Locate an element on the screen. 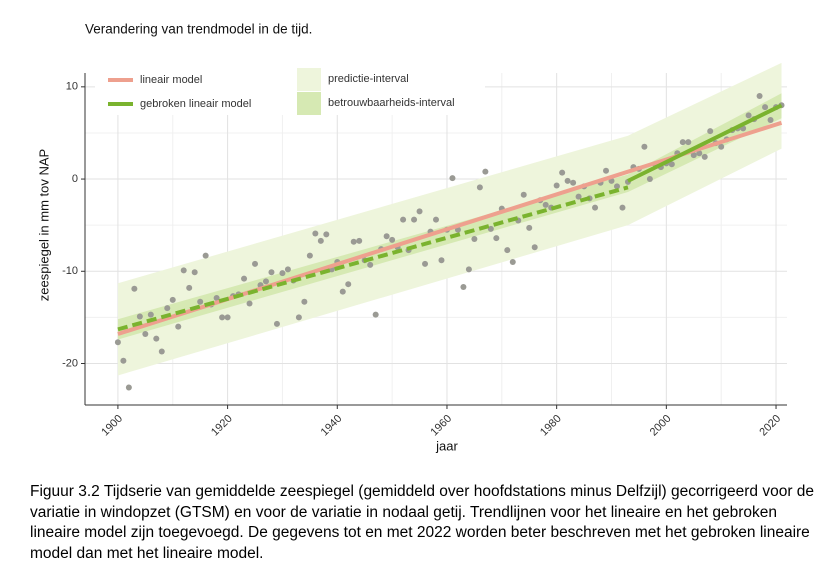 Image resolution: width=830 pixels, height=583 pixels. x-tick-label: 1920 is located at coordinates (222, 426).